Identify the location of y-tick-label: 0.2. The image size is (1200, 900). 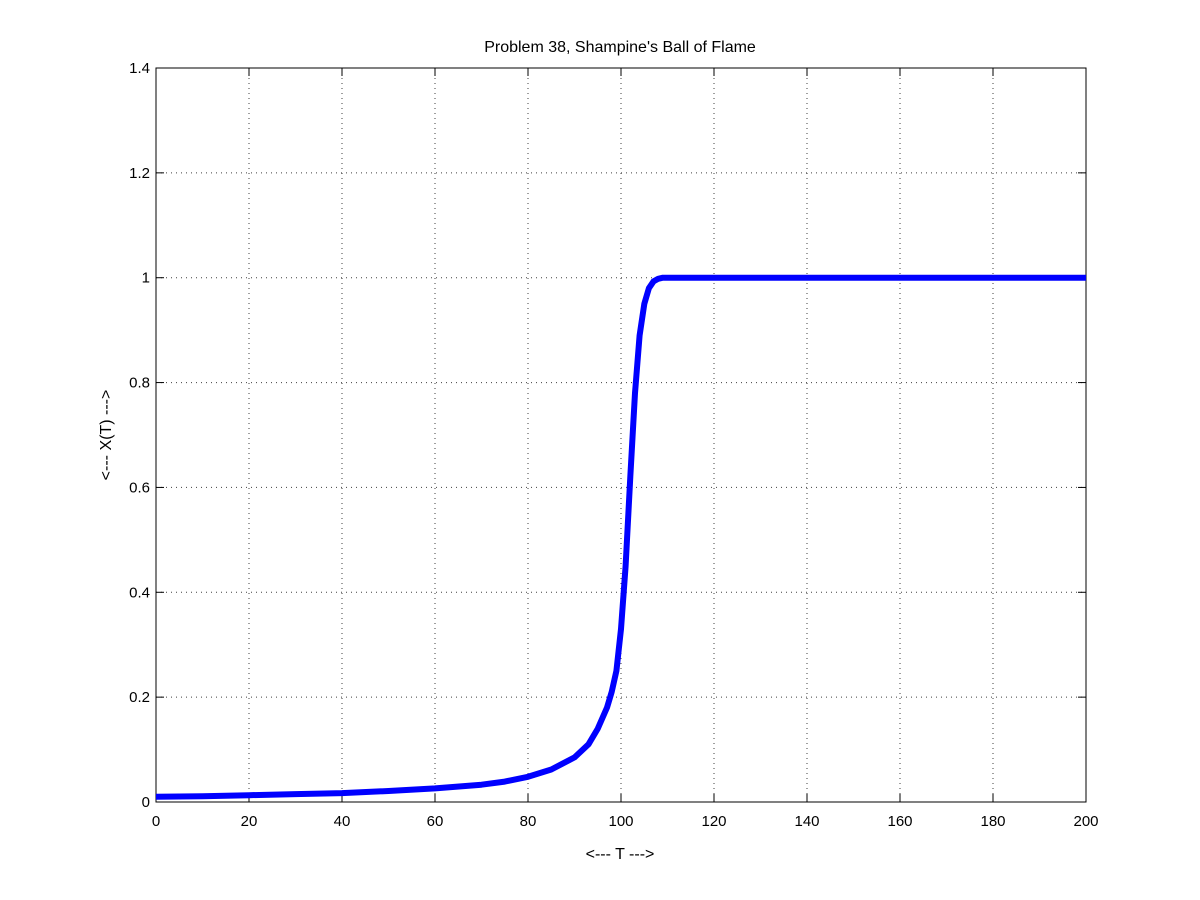
(139, 697).